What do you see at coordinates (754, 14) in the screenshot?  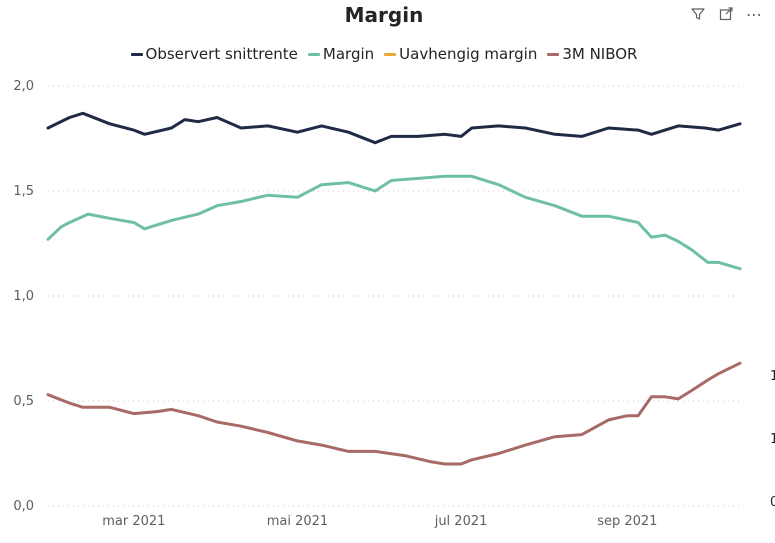 I see `more-options-icon: ⋯` at bounding box center [754, 14].